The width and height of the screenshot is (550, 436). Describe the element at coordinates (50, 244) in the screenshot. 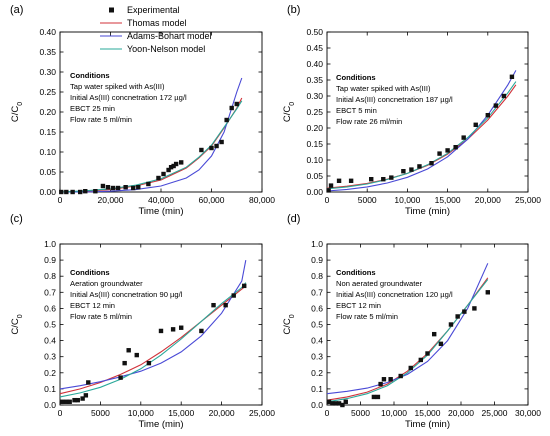

I see `y-tick-label: 1.0` at that location.